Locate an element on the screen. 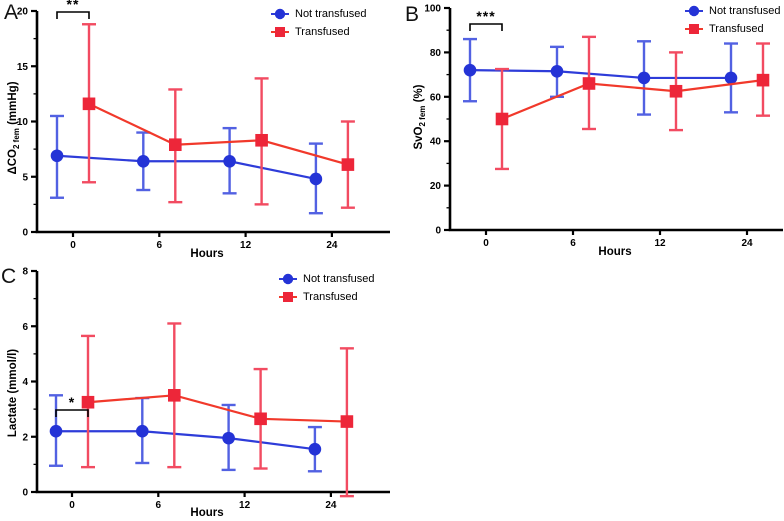 The height and width of the screenshot is (521, 784). svg-text: 10 is located at coordinates (23, 122).